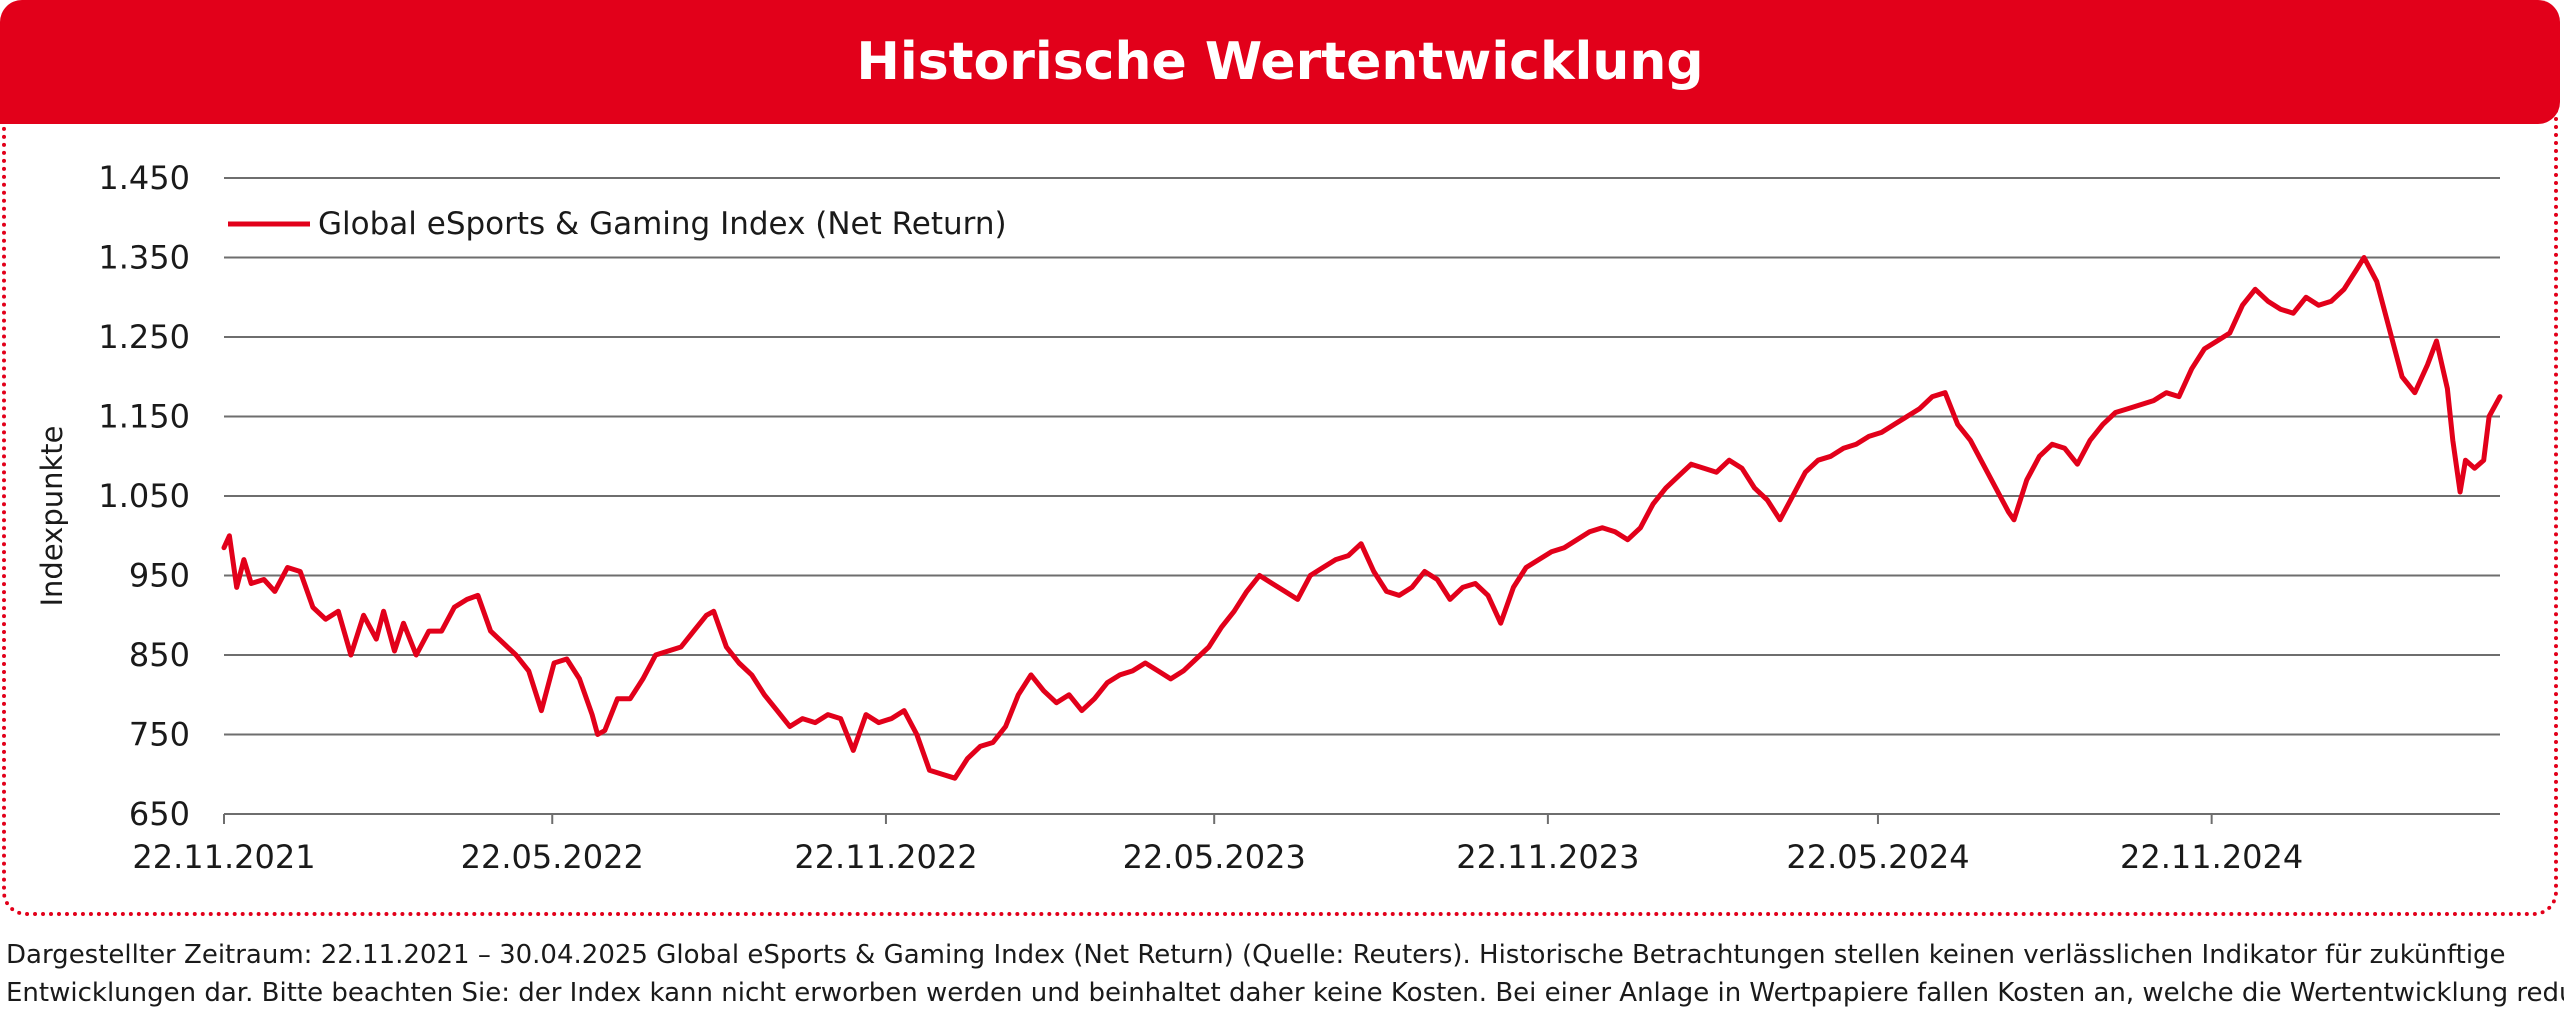  What do you see at coordinates (1877, 857) in the screenshot?
I see `x-tick-label: 22.05.2024` at bounding box center [1877, 857].